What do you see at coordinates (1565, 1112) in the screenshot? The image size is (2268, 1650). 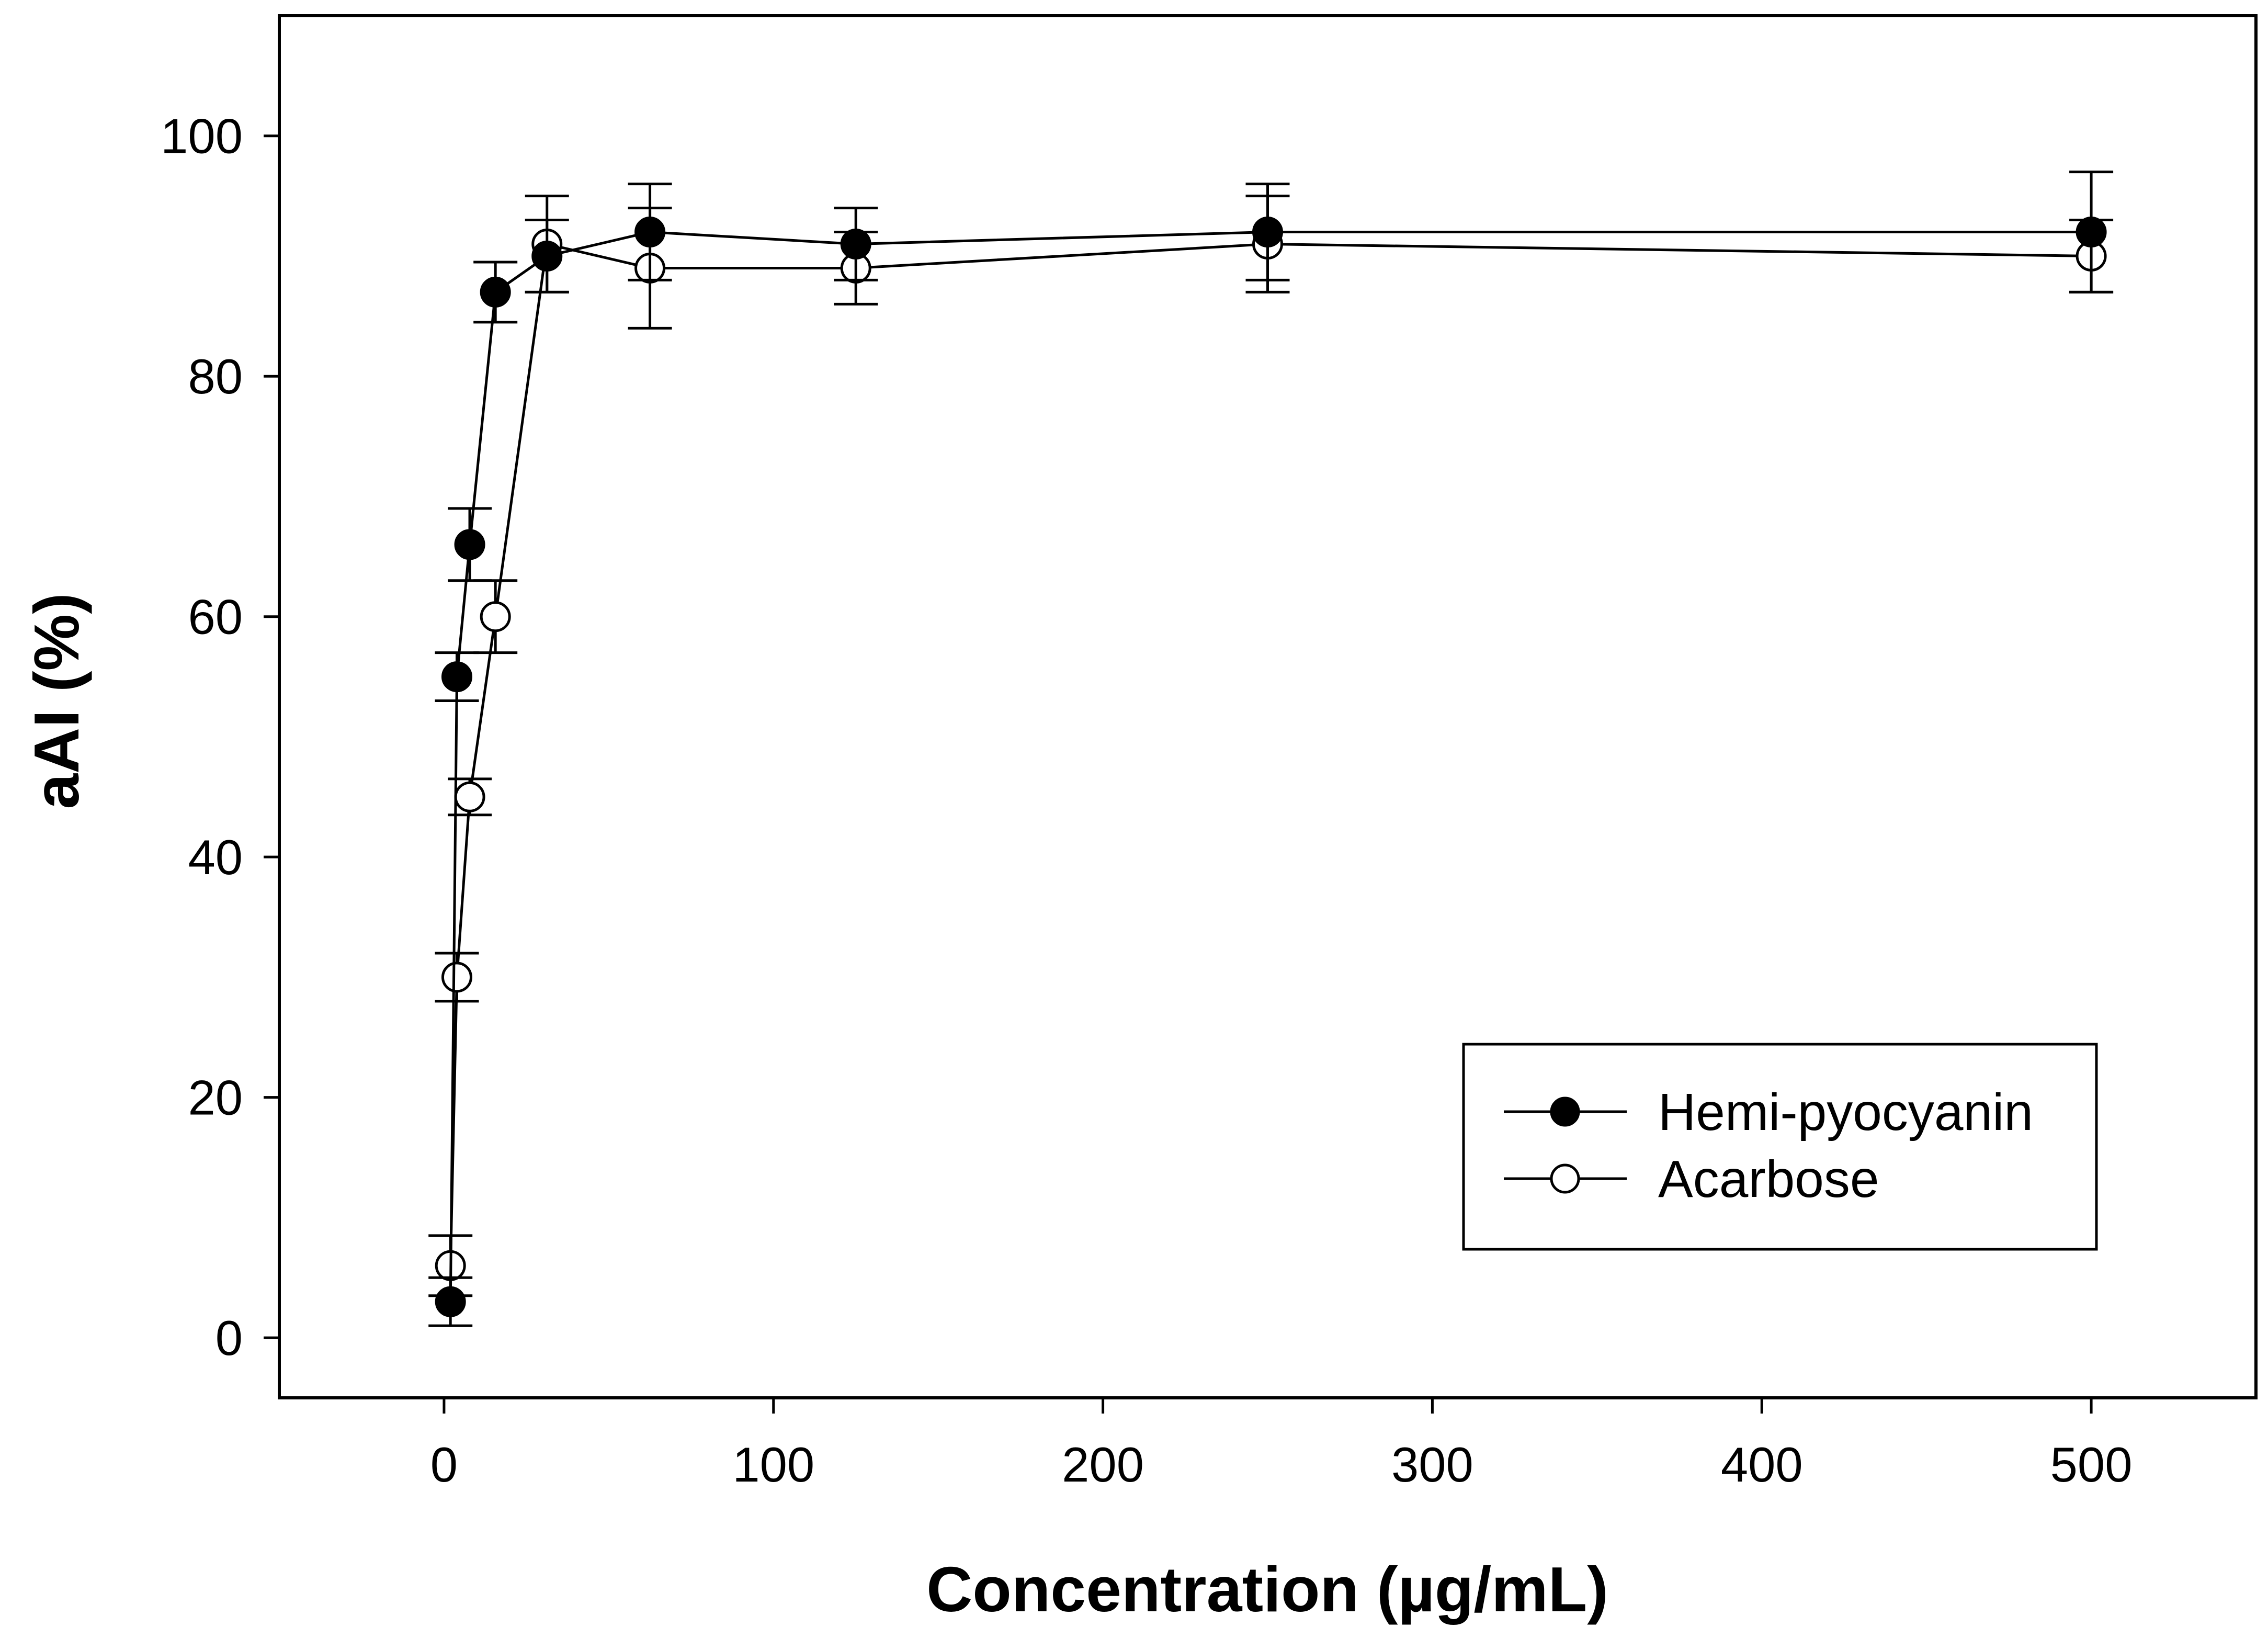 I see `legend-marker-hemi-pyocyanin` at bounding box center [1565, 1112].